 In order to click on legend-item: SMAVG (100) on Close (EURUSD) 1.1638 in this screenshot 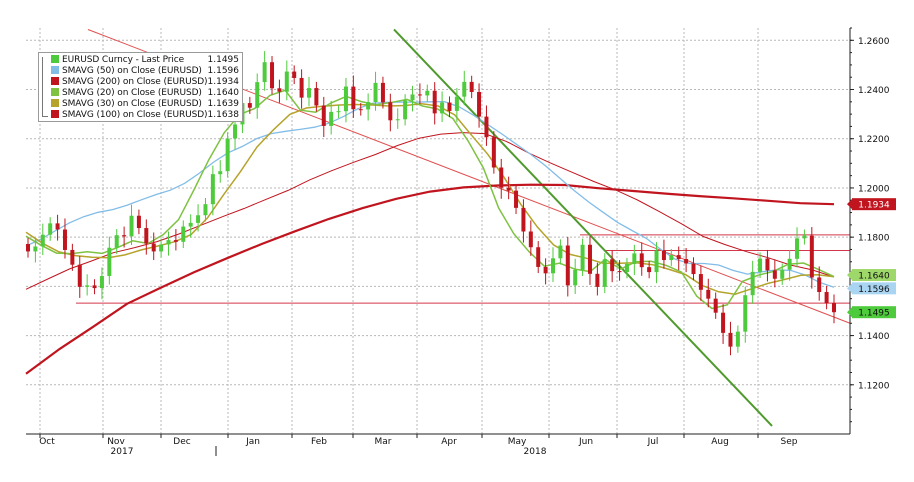, I will do `click(145, 114)`.